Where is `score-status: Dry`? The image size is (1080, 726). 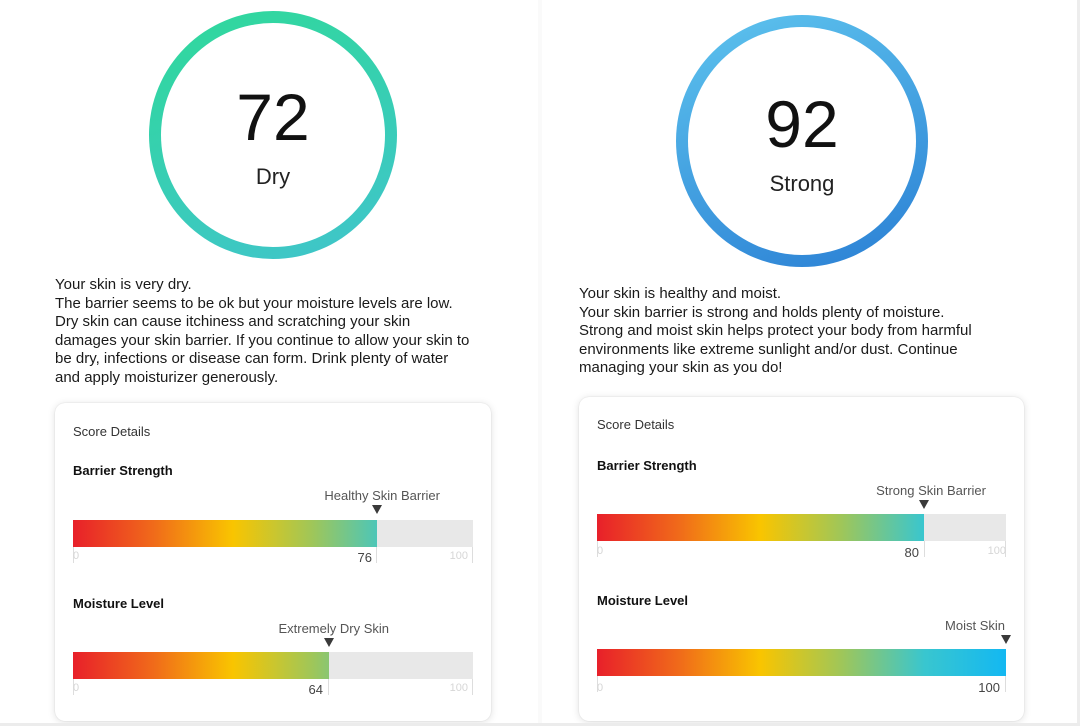 score-status: Dry is located at coordinates (273, 176).